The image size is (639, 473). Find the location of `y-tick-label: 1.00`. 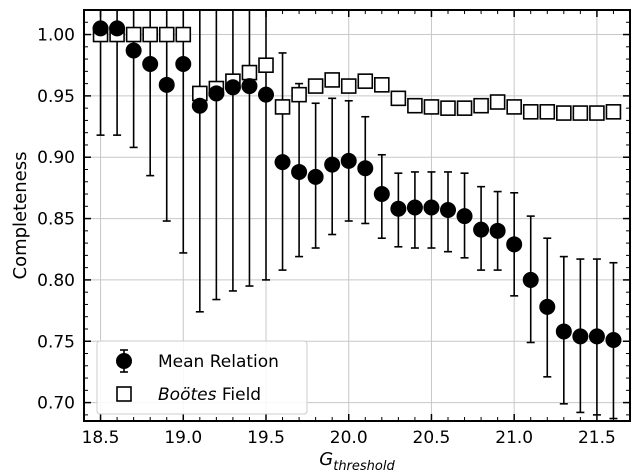

y-tick-label: 1.00 is located at coordinates (56, 36).